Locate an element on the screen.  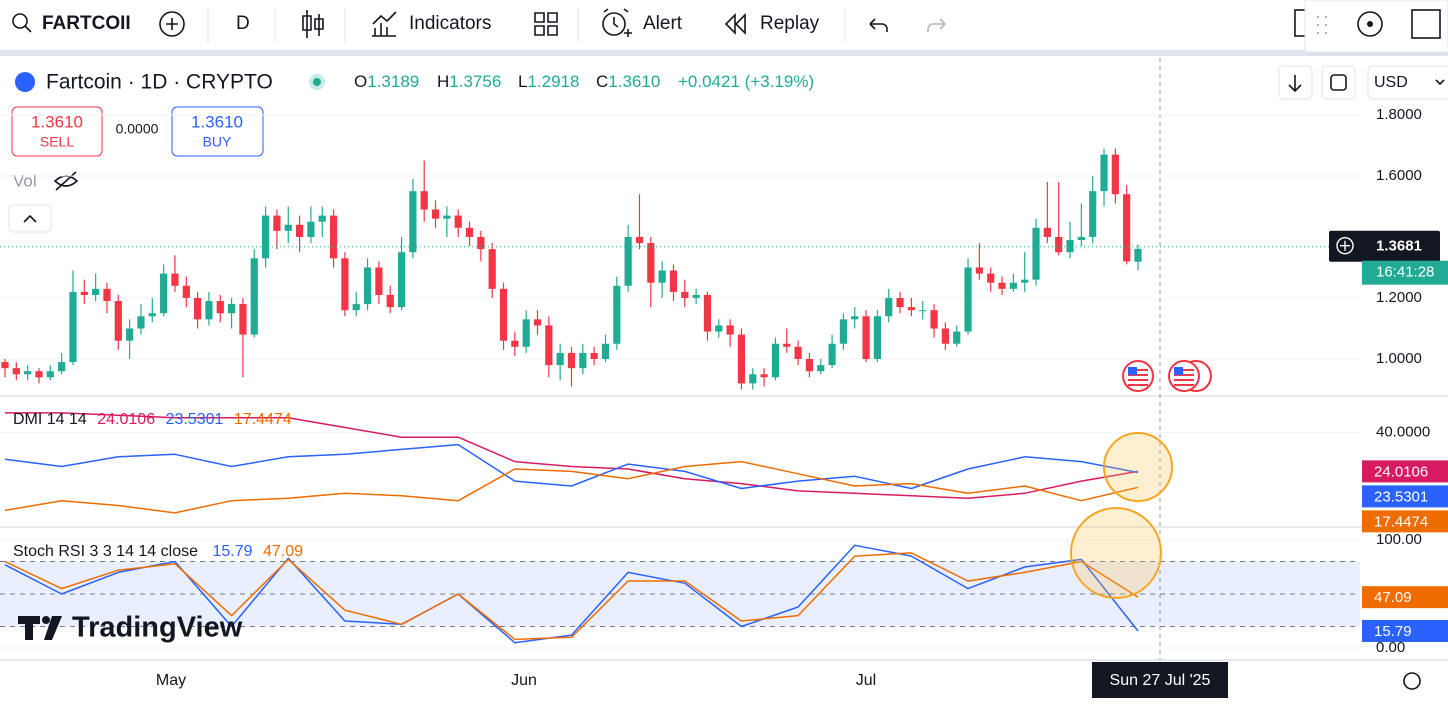
reset-button is located at coordinates (1338, 82).